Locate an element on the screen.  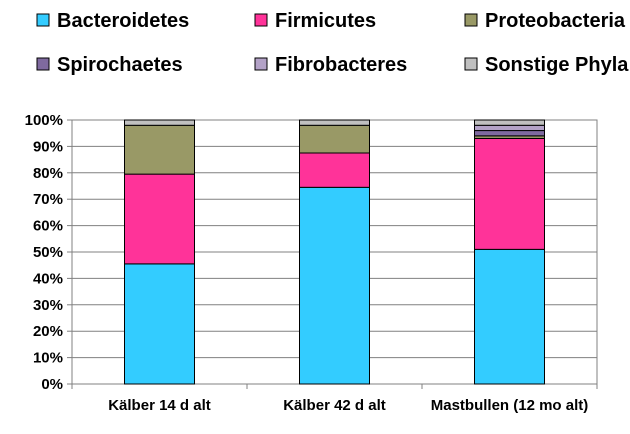
y-tick-label: 60% is located at coordinates (48, 226).